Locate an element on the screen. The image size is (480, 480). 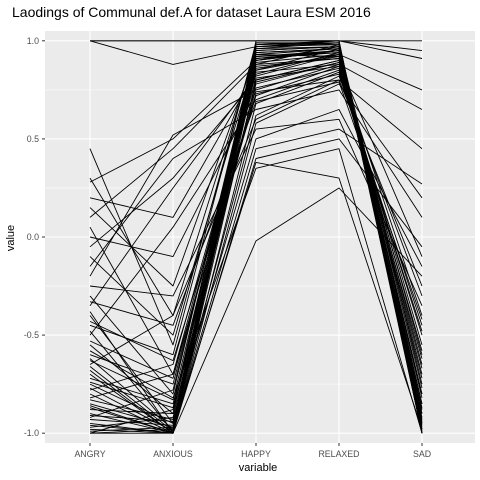
y-tick-label: 0.0 is located at coordinates (33, 237).